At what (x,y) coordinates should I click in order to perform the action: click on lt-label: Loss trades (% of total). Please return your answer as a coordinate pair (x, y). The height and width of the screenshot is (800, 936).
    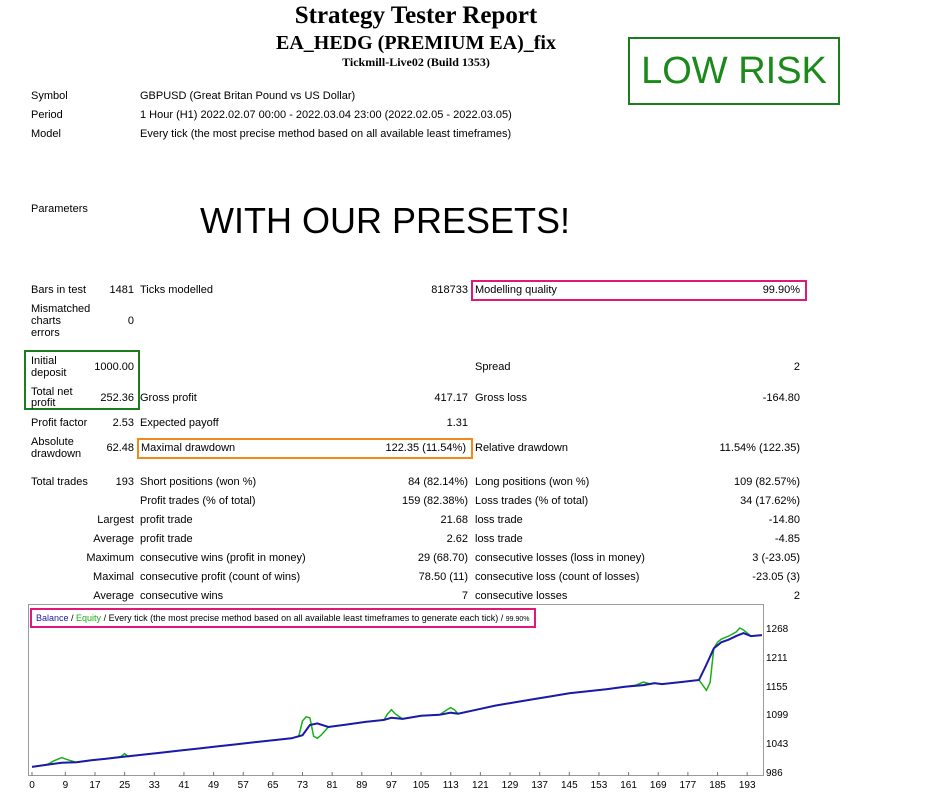
    Looking at the image, I should click on (532, 501).